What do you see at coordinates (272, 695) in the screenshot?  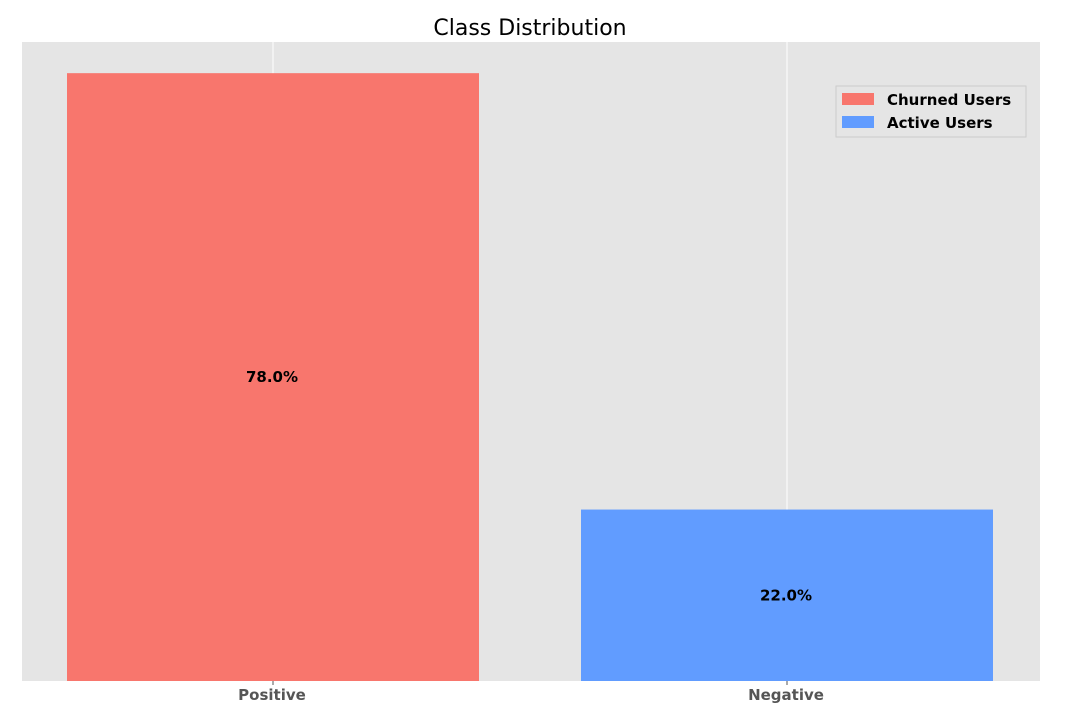 I see `tick-label-positive: Positive` at bounding box center [272, 695].